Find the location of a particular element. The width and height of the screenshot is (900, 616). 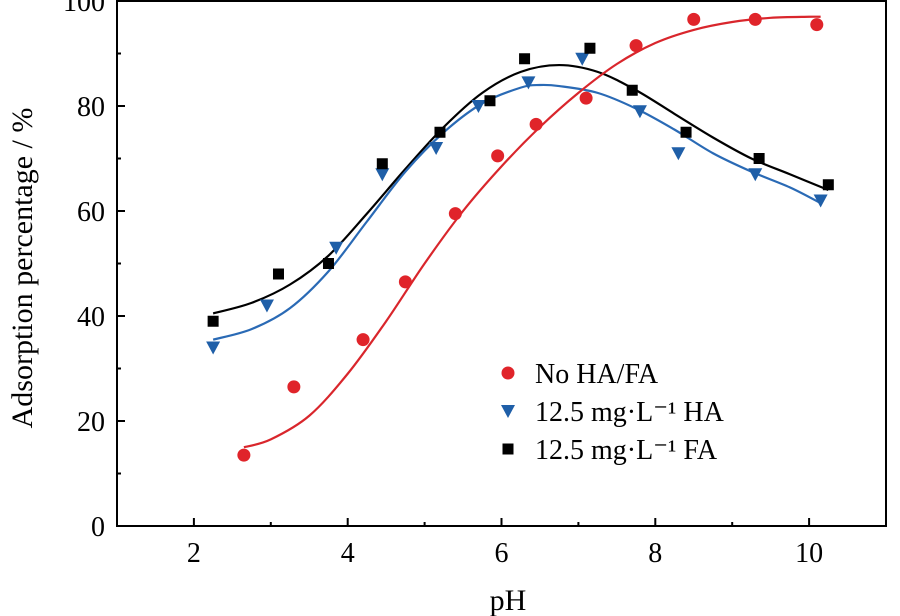

x-tick-label: 6 is located at coordinates (502, 553).